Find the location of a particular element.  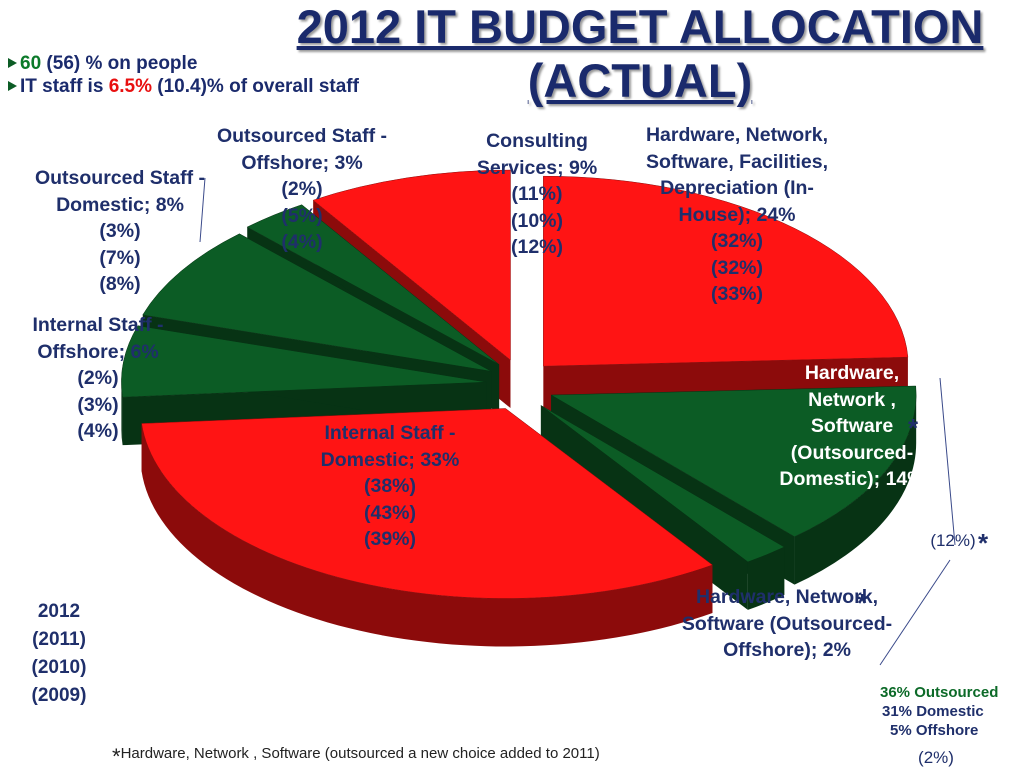

history-label: (11%) is located at coordinates (537, 194).